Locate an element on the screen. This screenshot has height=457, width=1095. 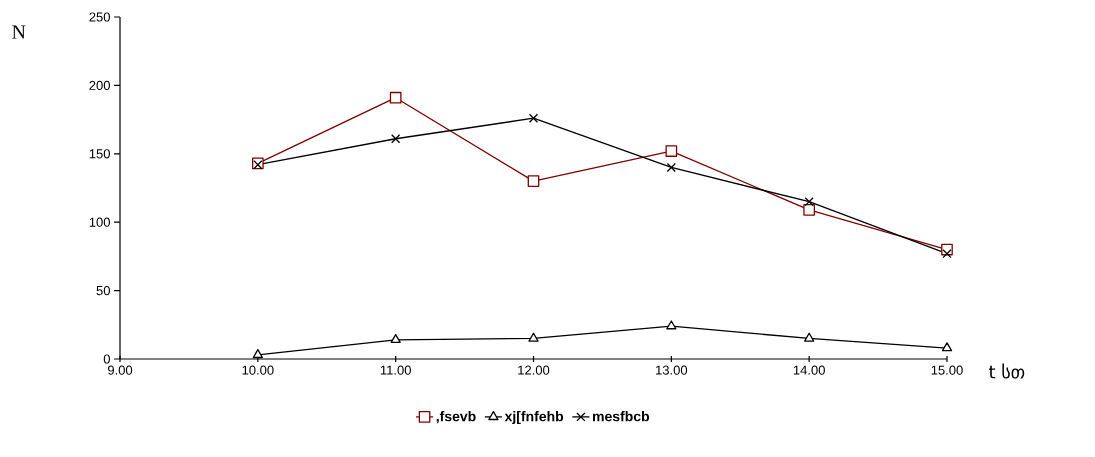
x-tick-label: 15.00 is located at coordinates (947, 370).